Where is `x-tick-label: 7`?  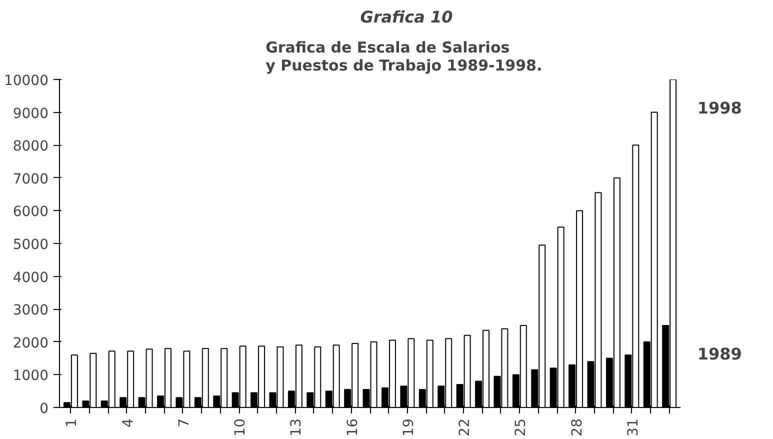
x-tick-label: 7 is located at coordinates (184, 423).